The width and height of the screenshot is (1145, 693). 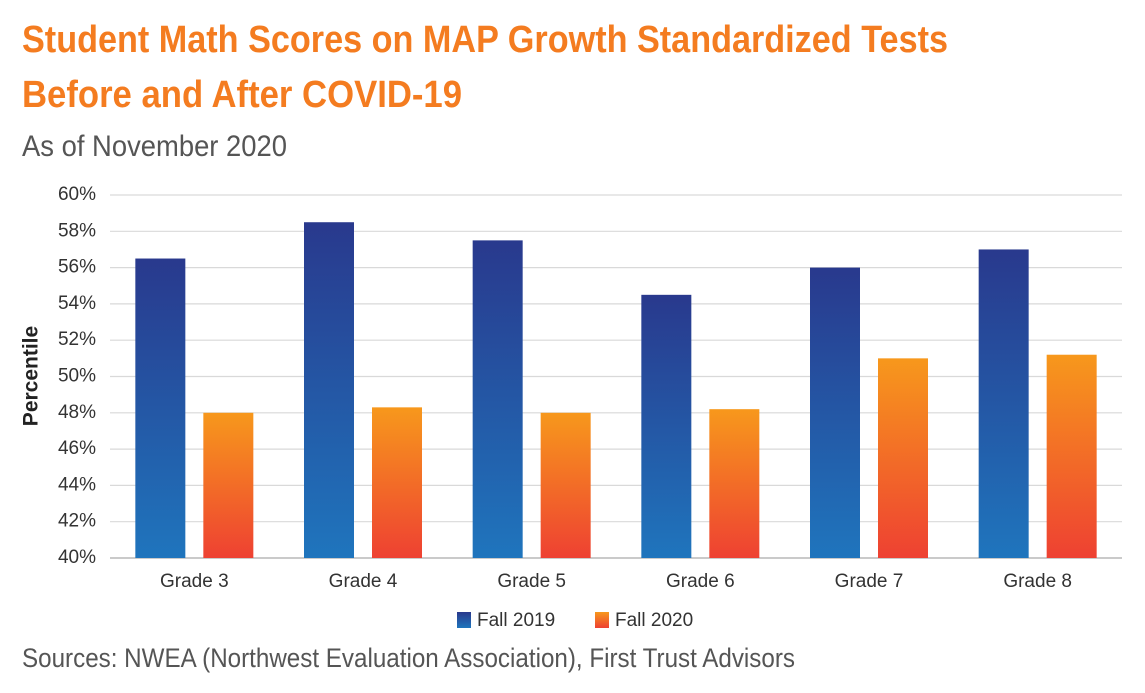 I want to click on y-tick-label: 50%, so click(x=77, y=376).